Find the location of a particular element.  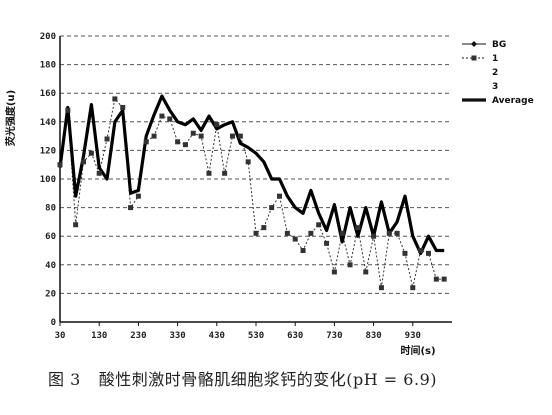

y-tick-label: 180 is located at coordinates (48, 66).